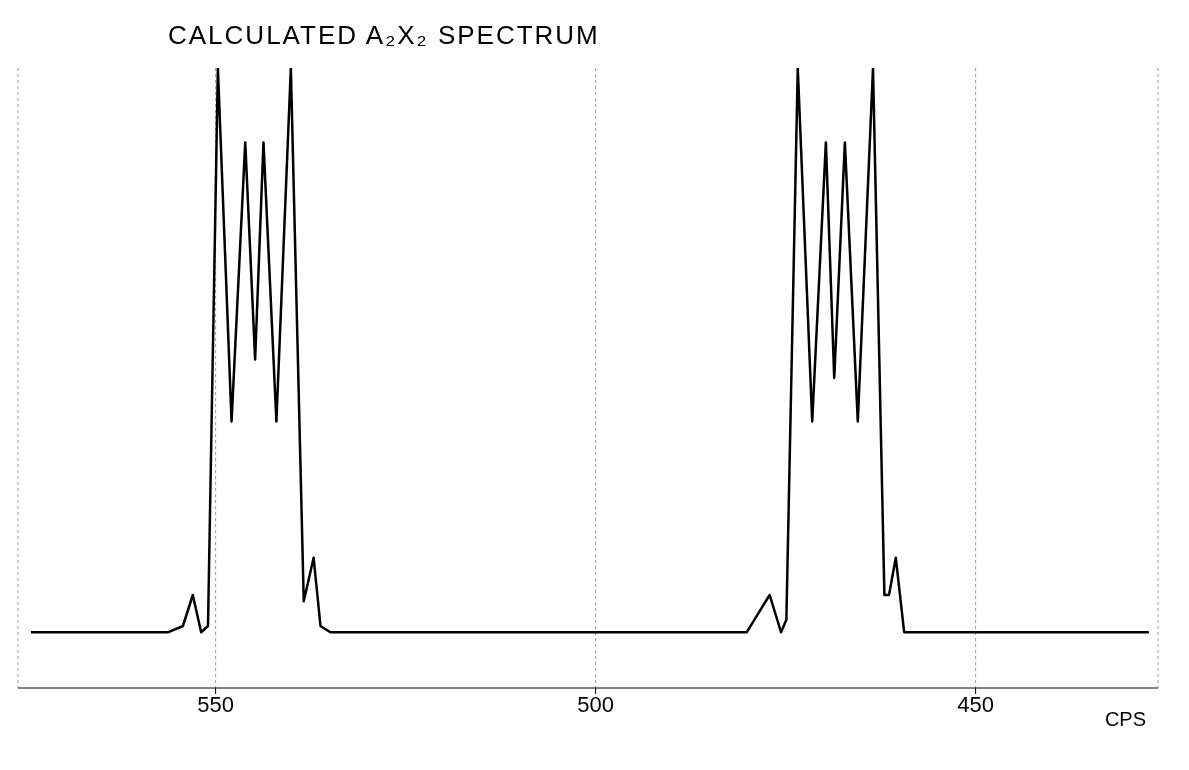 This screenshot has width=1189, height=770. What do you see at coordinates (215, 704) in the screenshot?
I see `x-tick-label: 550` at bounding box center [215, 704].